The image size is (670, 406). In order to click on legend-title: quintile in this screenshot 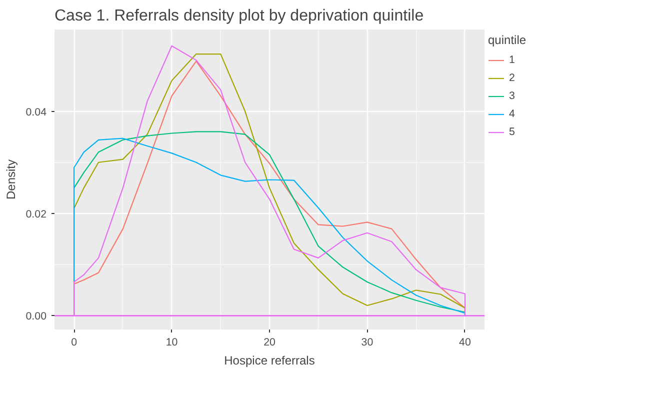, I will do `click(508, 40)`.